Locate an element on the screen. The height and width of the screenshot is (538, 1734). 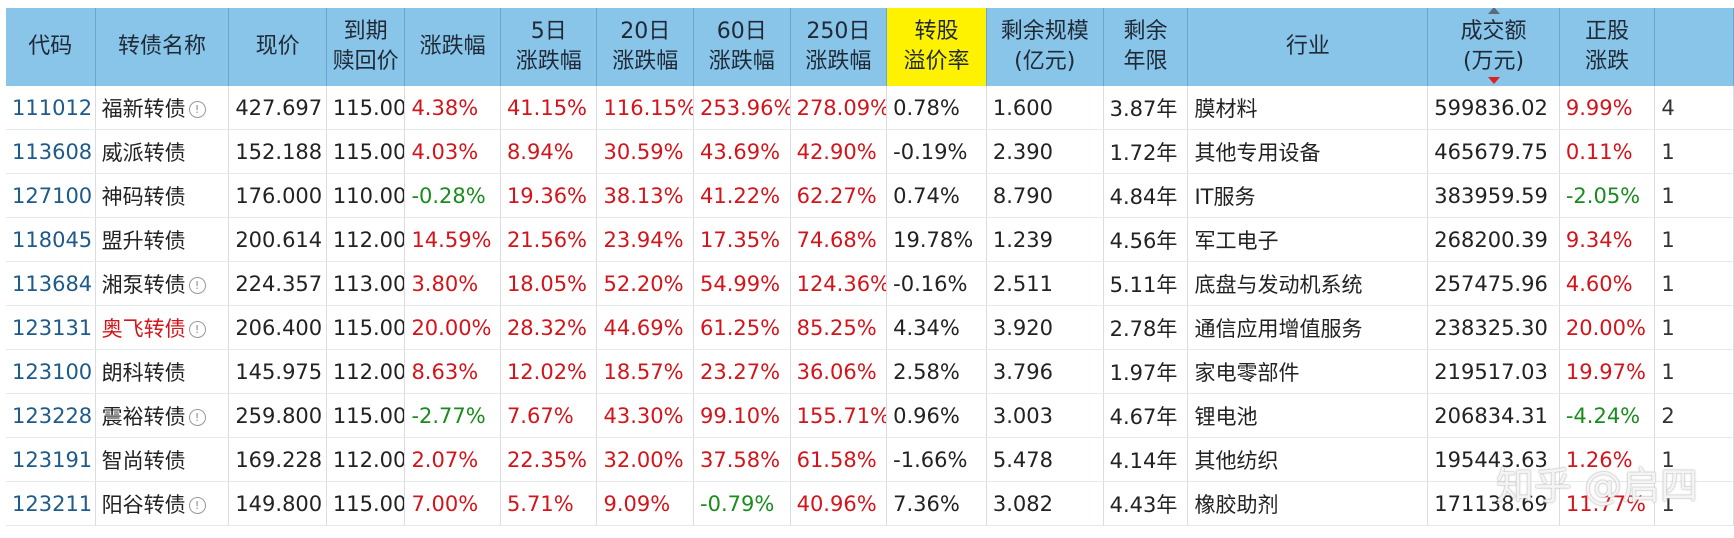
cell-code: 123100 is located at coordinates (51, 371).